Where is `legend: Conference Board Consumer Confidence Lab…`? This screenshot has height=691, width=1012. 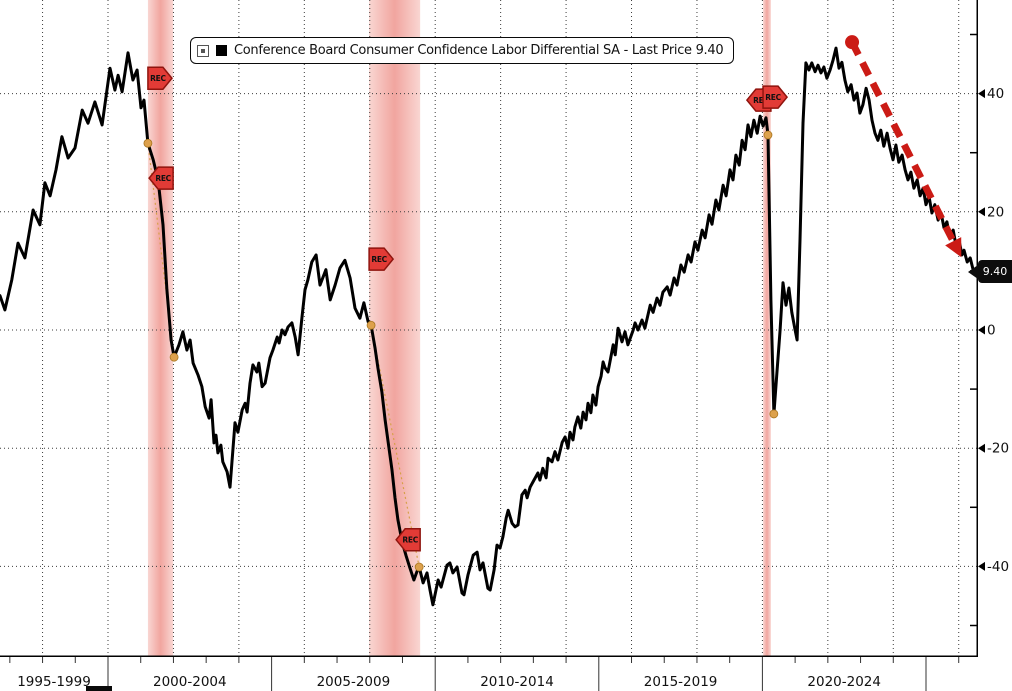
legend: Conference Board Consumer Confidence Lab… is located at coordinates (462, 50).